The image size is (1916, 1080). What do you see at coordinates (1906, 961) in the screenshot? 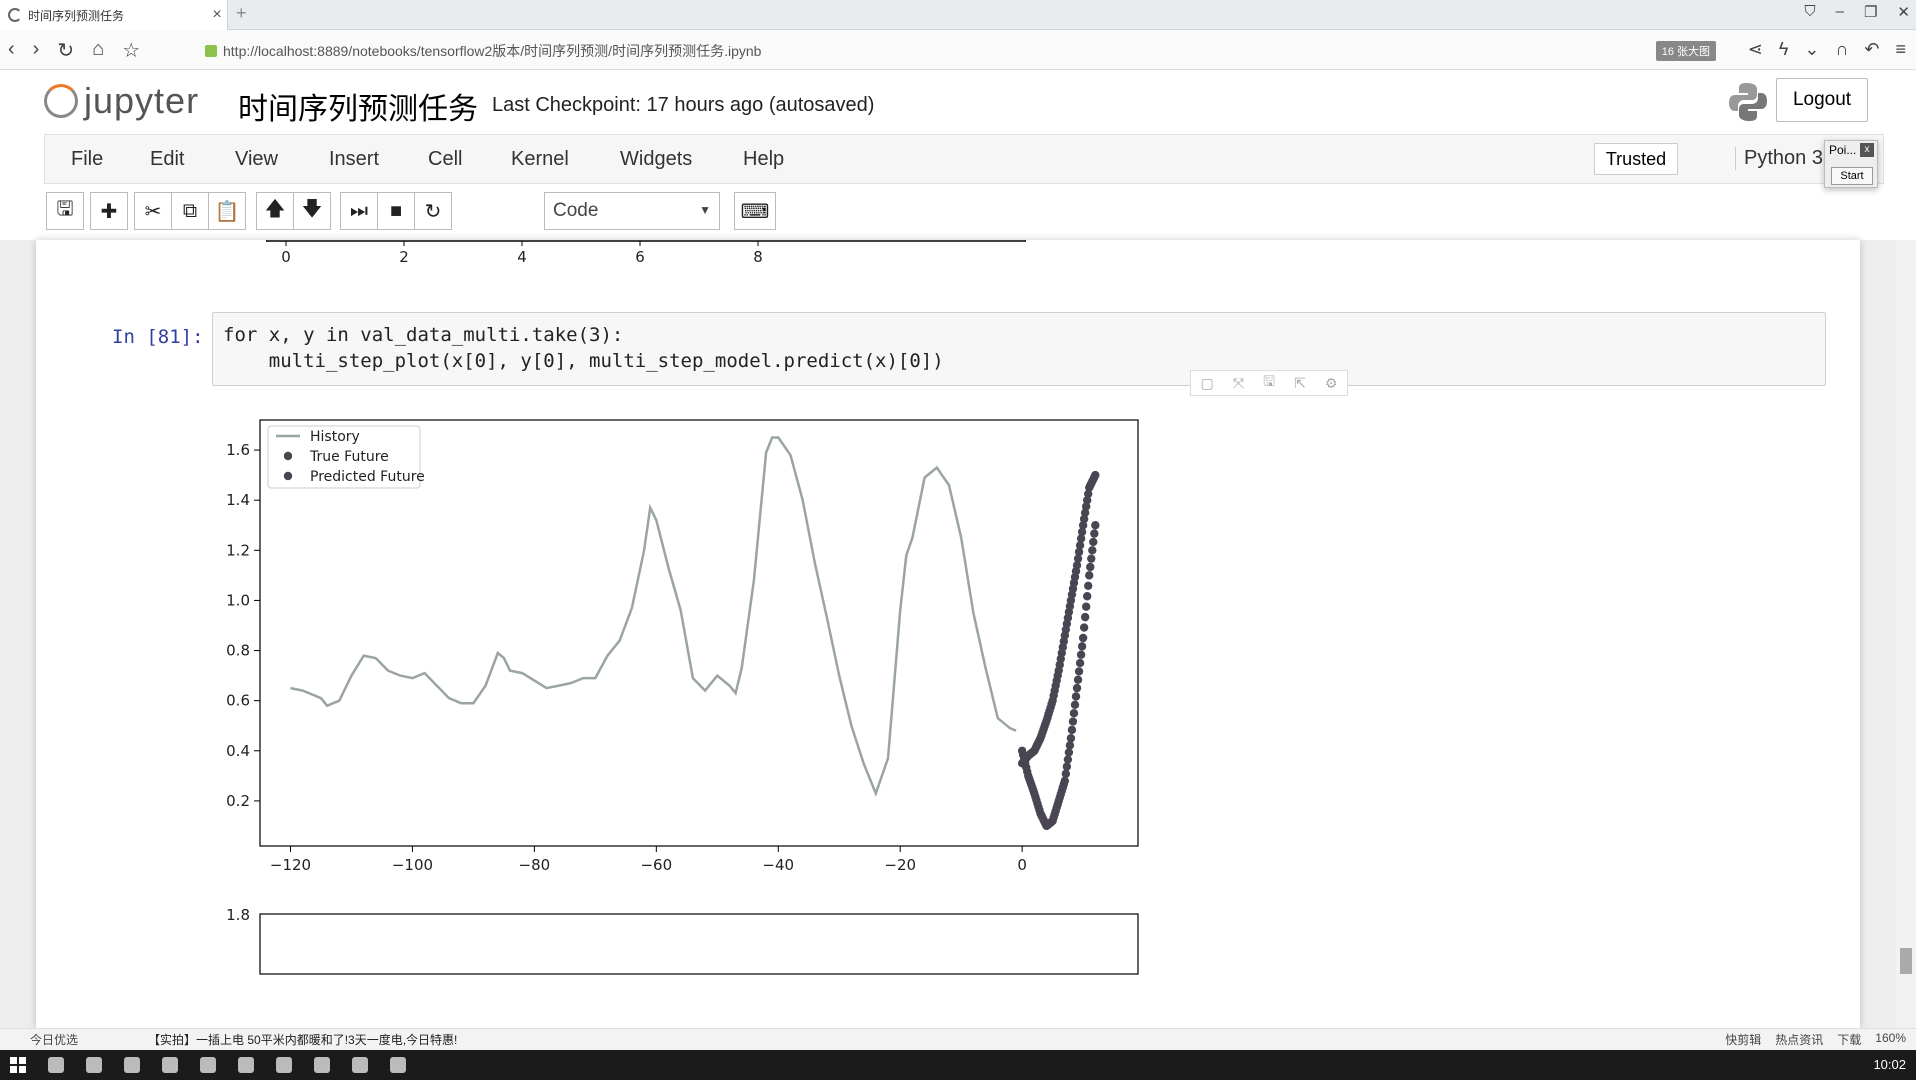
I see `scrollbar-thumb` at bounding box center [1906, 961].